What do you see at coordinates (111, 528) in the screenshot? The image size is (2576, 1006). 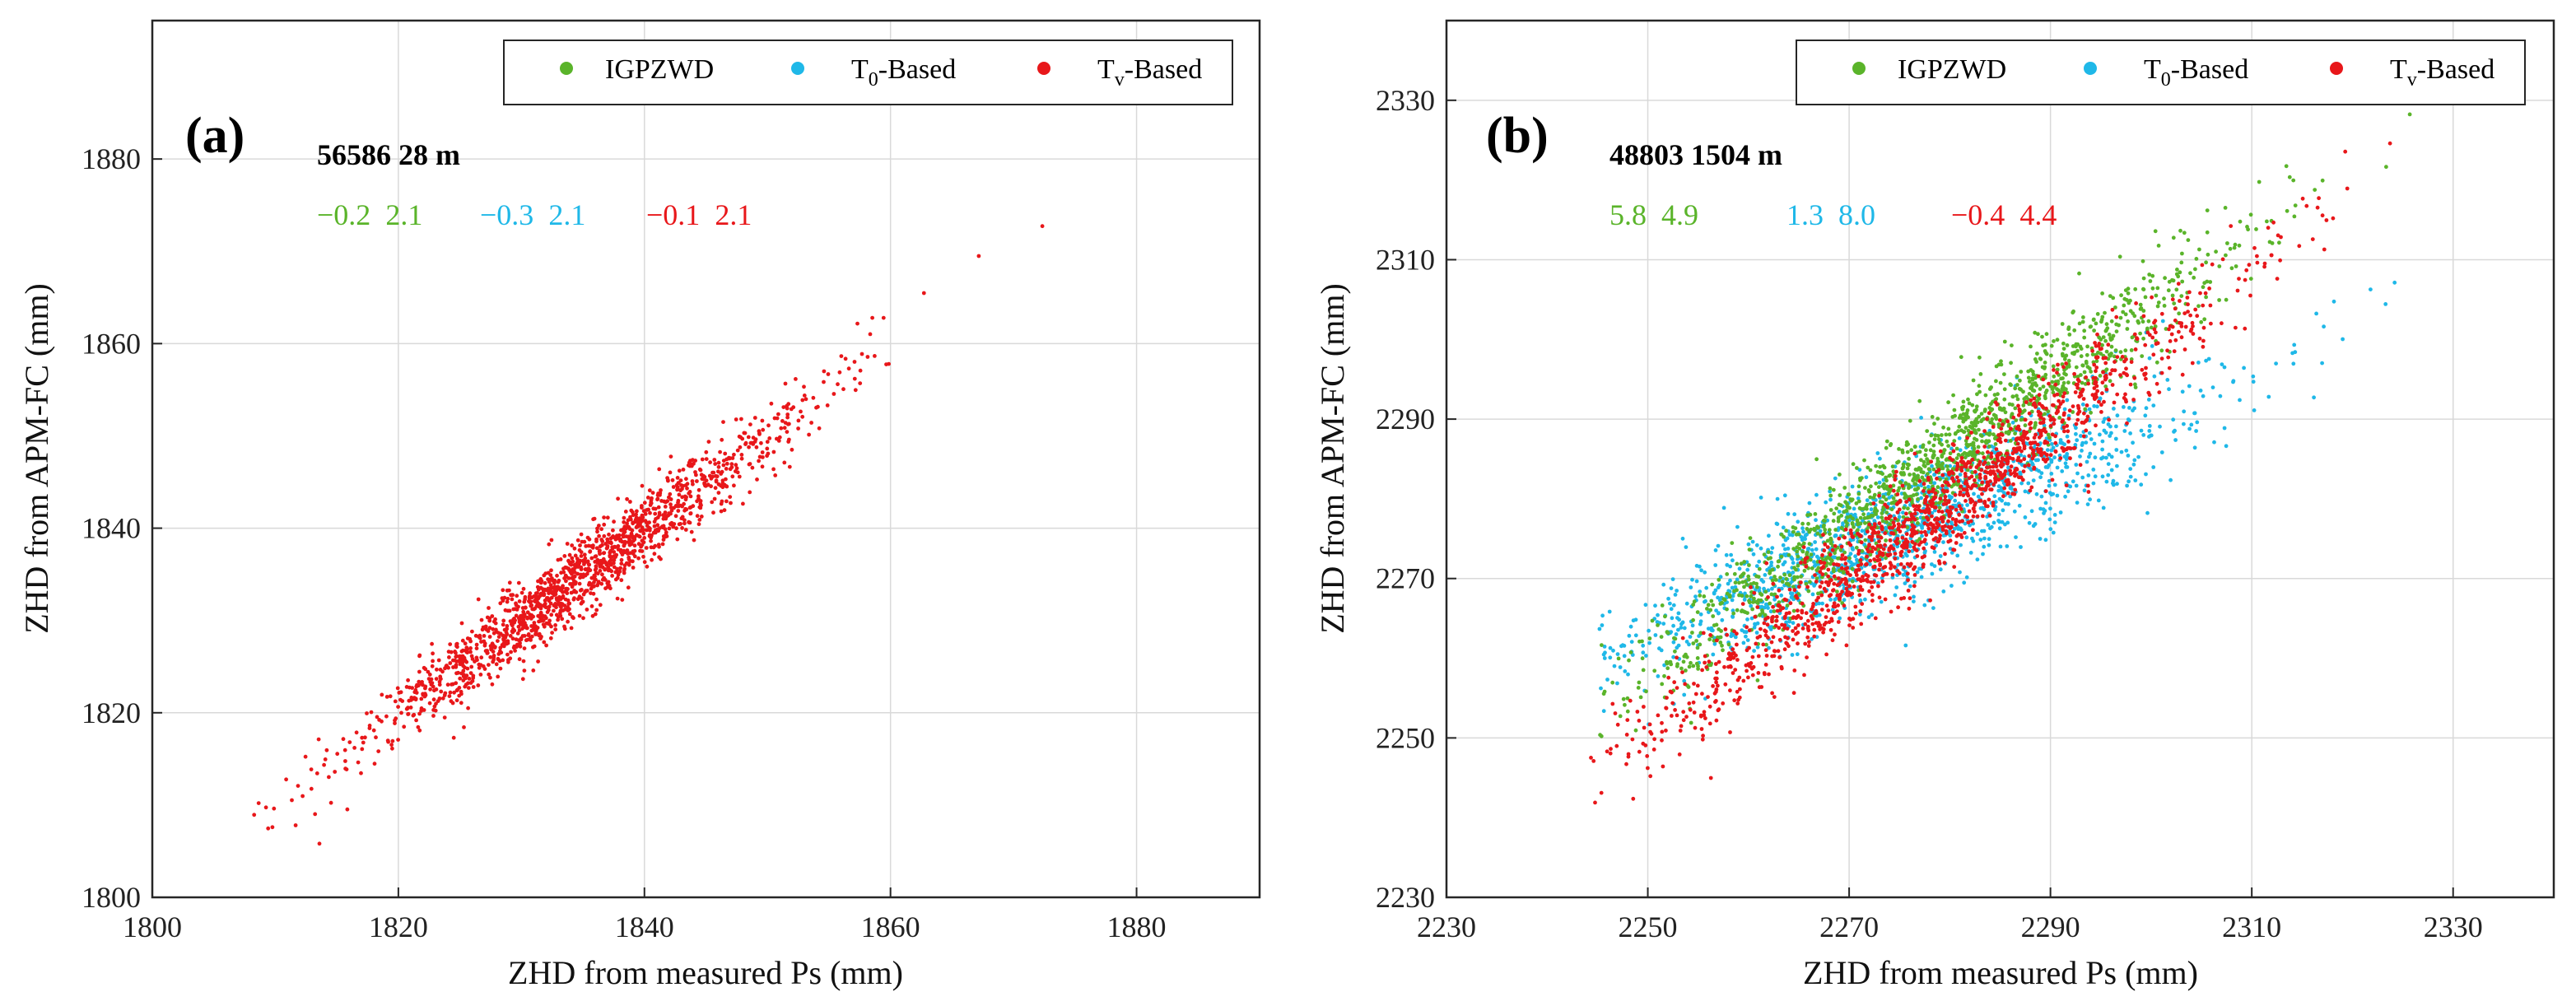 I see `y-tick-label: 1840` at bounding box center [111, 528].